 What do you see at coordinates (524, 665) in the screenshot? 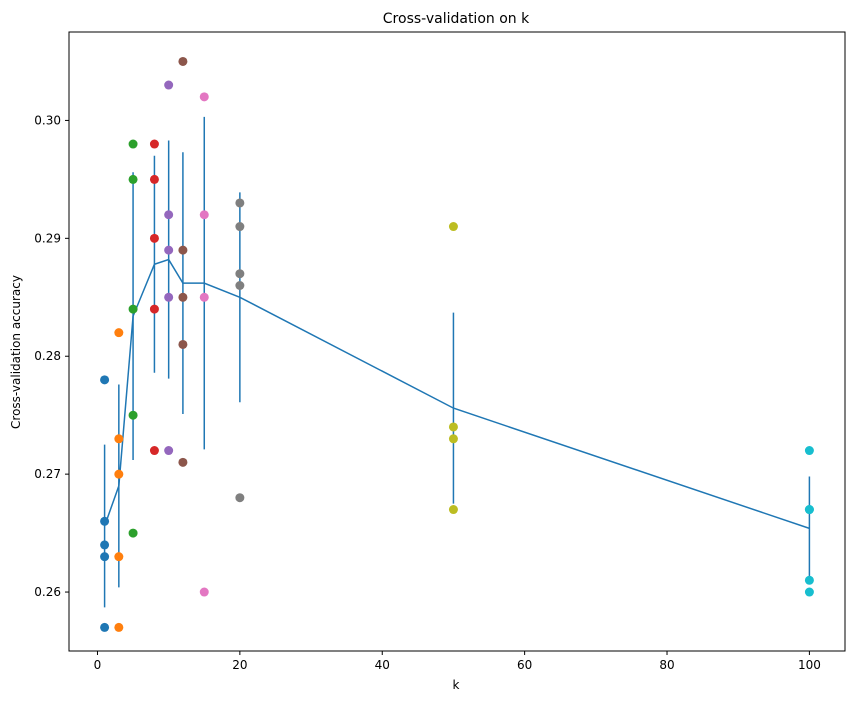
I see `x-tick-label: 60` at bounding box center [524, 665].